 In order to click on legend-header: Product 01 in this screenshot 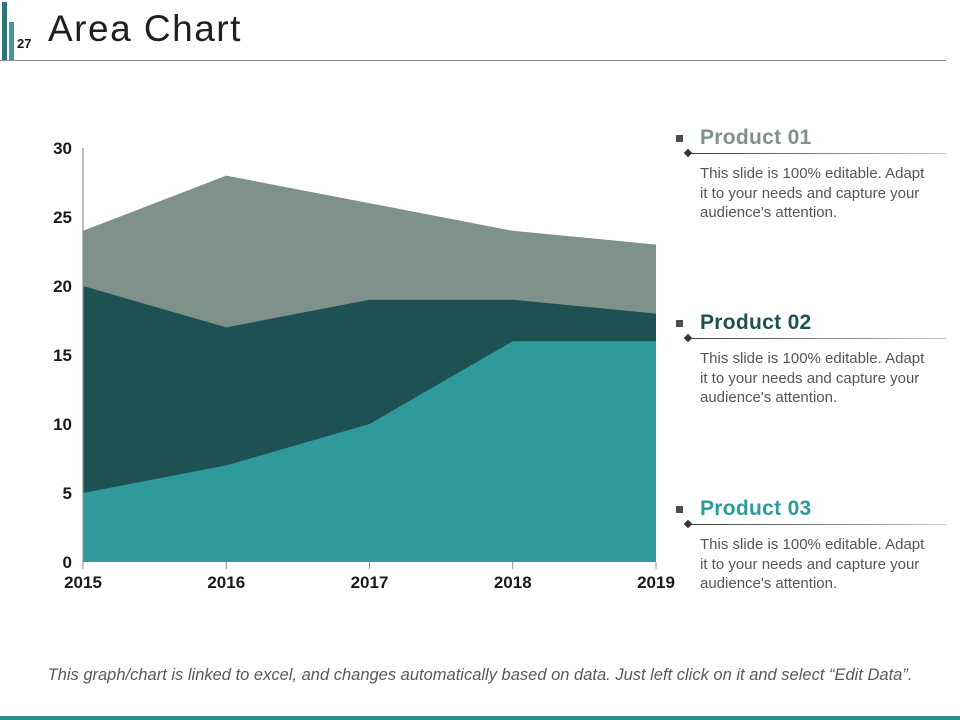, I will do `click(807, 138)`.